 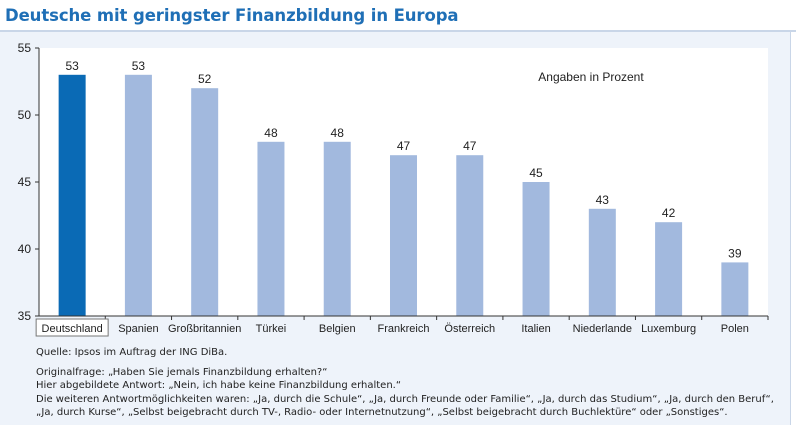 What do you see at coordinates (25, 48) in the screenshot?
I see `y-tick-label: 55` at bounding box center [25, 48].